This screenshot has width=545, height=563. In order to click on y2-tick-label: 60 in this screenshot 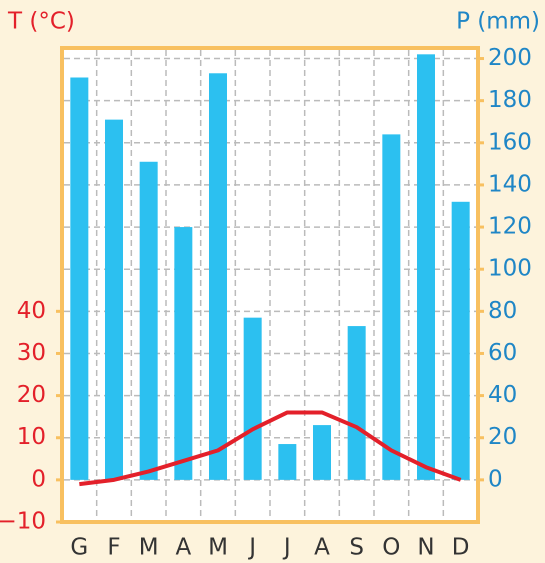, I will do `click(502, 353)`.